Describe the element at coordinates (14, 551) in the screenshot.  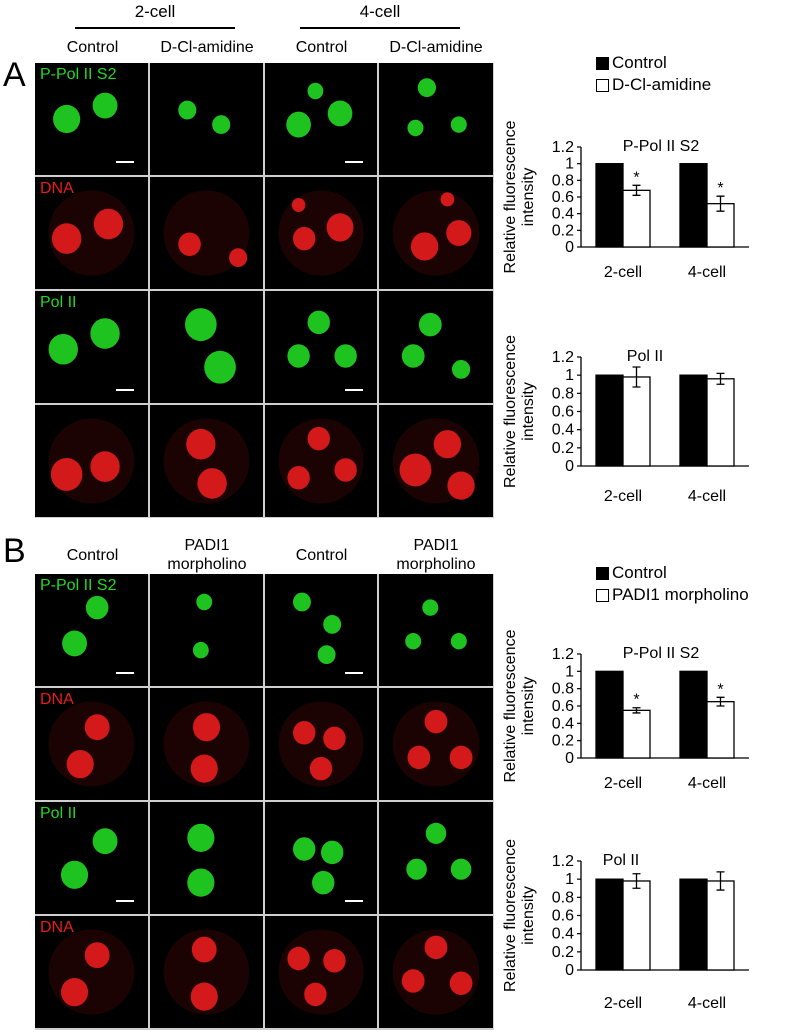
I see `panel-b-letter: B` at that location.